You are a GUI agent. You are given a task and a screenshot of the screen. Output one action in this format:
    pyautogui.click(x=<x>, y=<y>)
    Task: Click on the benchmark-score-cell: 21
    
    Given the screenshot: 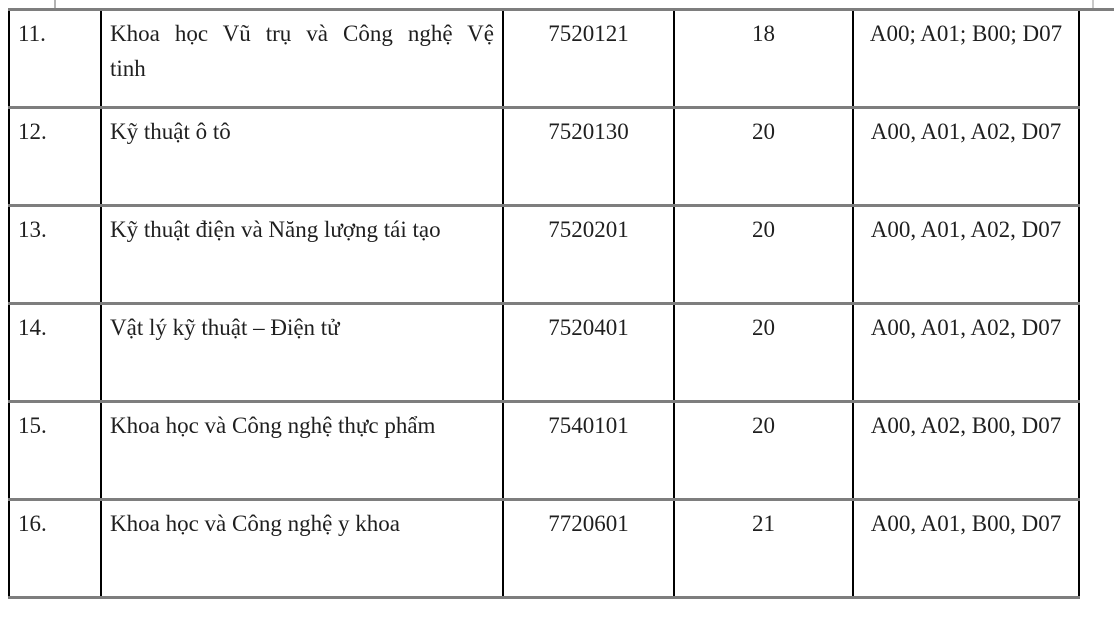 What is the action you would take?
    pyautogui.click(x=764, y=549)
    